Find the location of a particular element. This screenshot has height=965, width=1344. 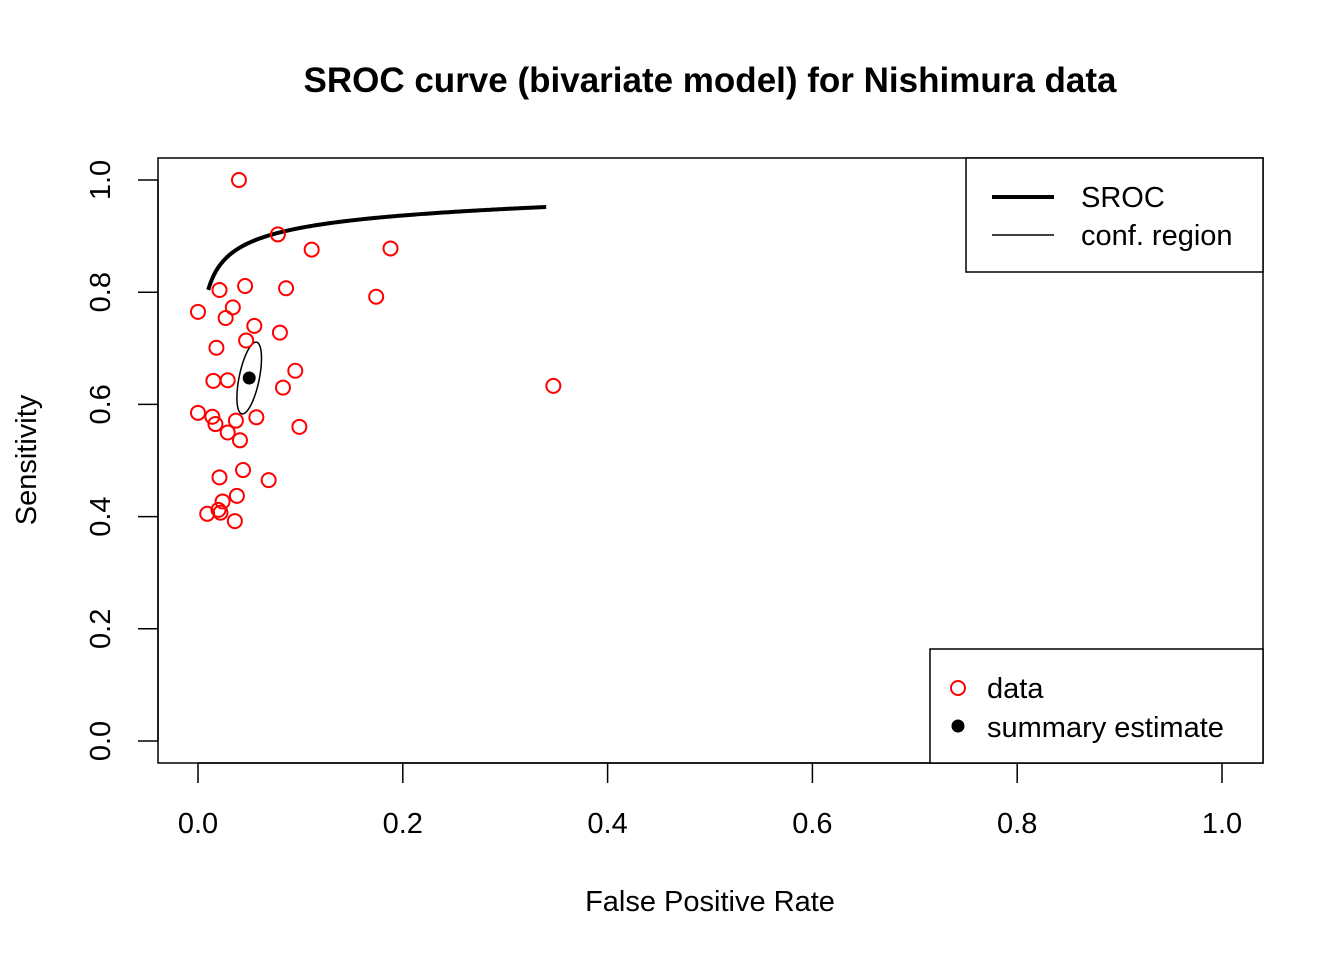

sroc-curve is located at coordinates (376, 248).